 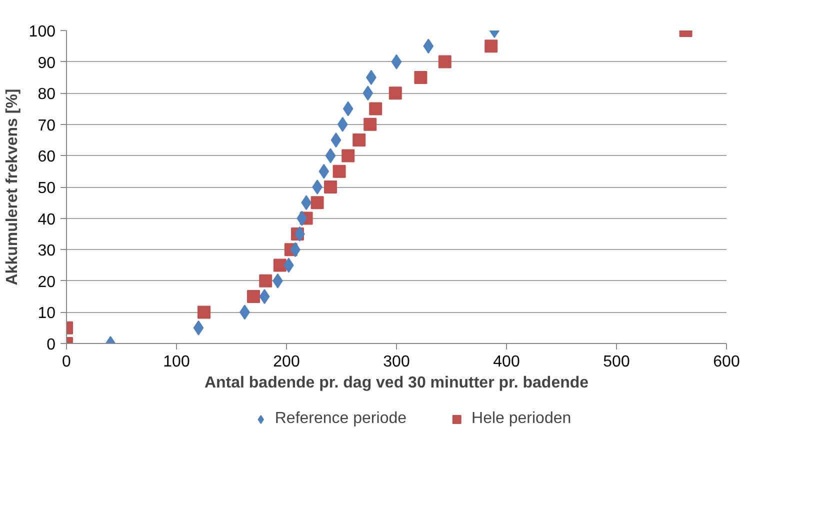 What do you see at coordinates (522, 419) in the screenshot?
I see `legend-label: Hele perioden` at bounding box center [522, 419].